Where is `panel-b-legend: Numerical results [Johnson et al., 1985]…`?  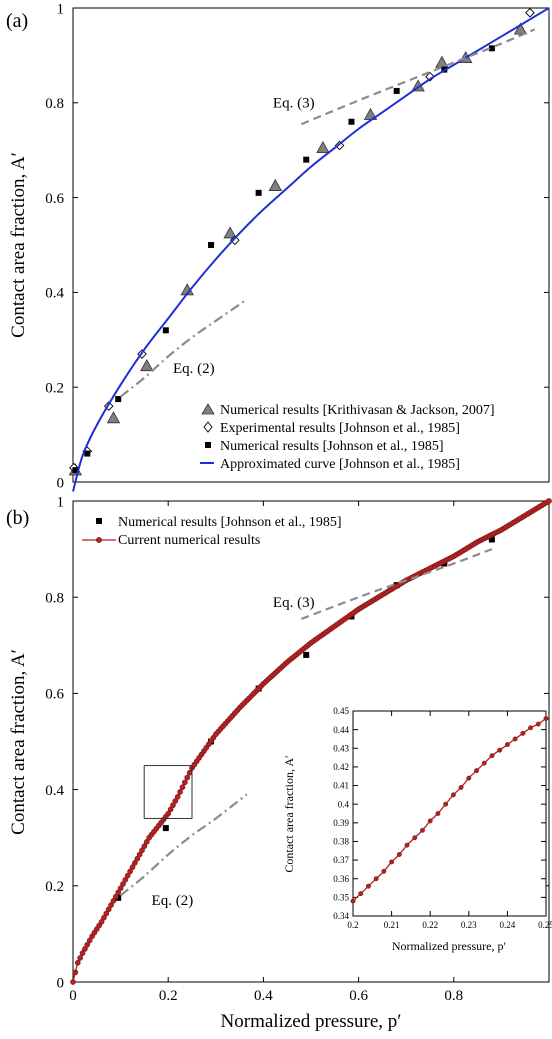 panel-b-legend: Numerical results [Johnson et al., 1985]… is located at coordinates (212, 531).